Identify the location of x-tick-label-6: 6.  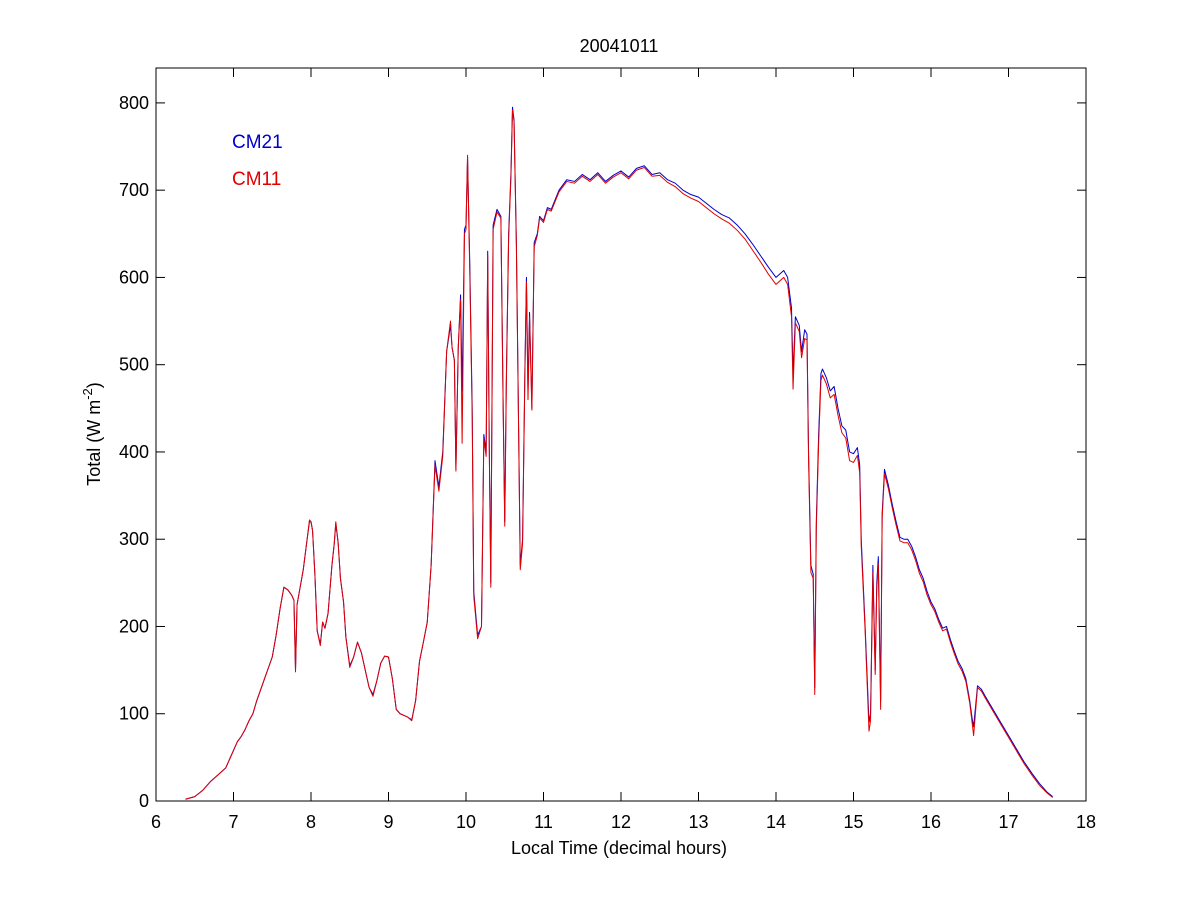
(156, 822).